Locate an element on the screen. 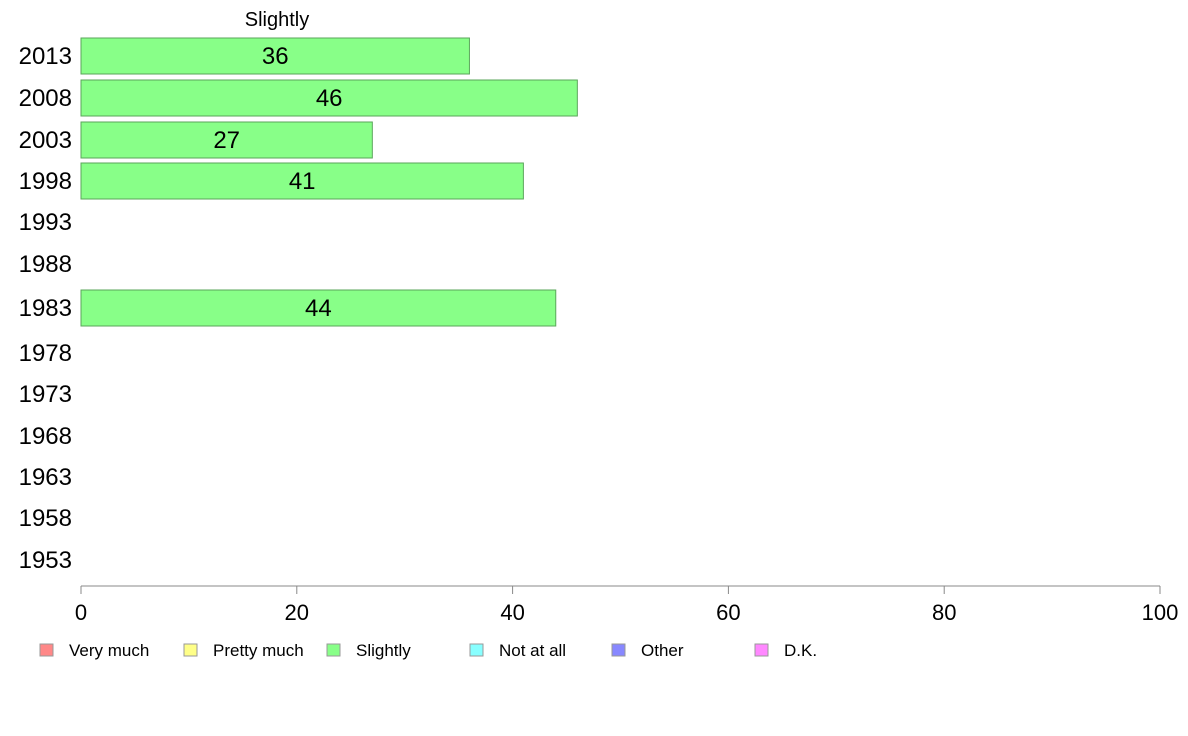  legend-label-slightly: Slightly is located at coordinates (383, 650).